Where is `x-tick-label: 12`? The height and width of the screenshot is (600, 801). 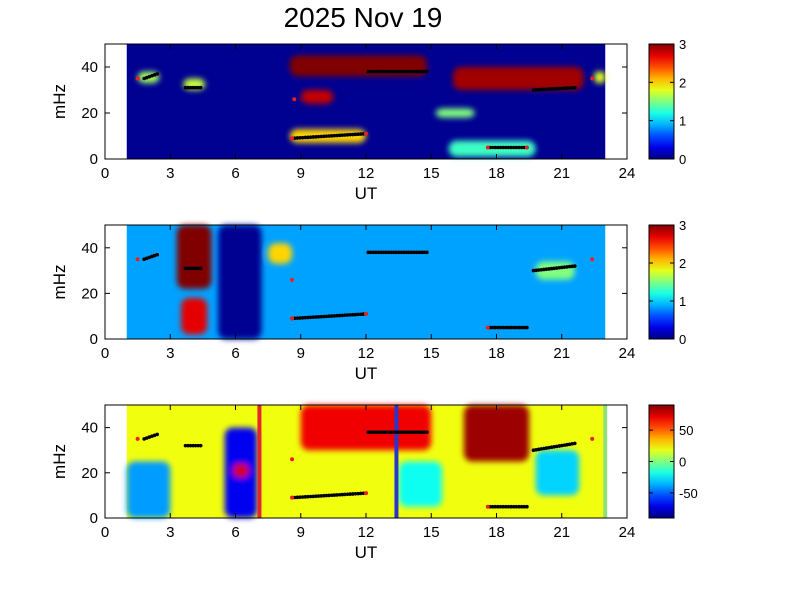
x-tick-label: 12 is located at coordinates (366, 353).